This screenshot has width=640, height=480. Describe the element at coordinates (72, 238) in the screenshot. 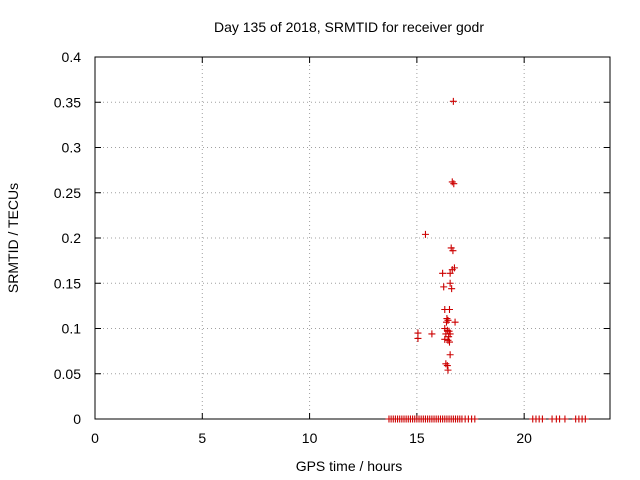

I see `y-tick-label: 0.2` at that location.